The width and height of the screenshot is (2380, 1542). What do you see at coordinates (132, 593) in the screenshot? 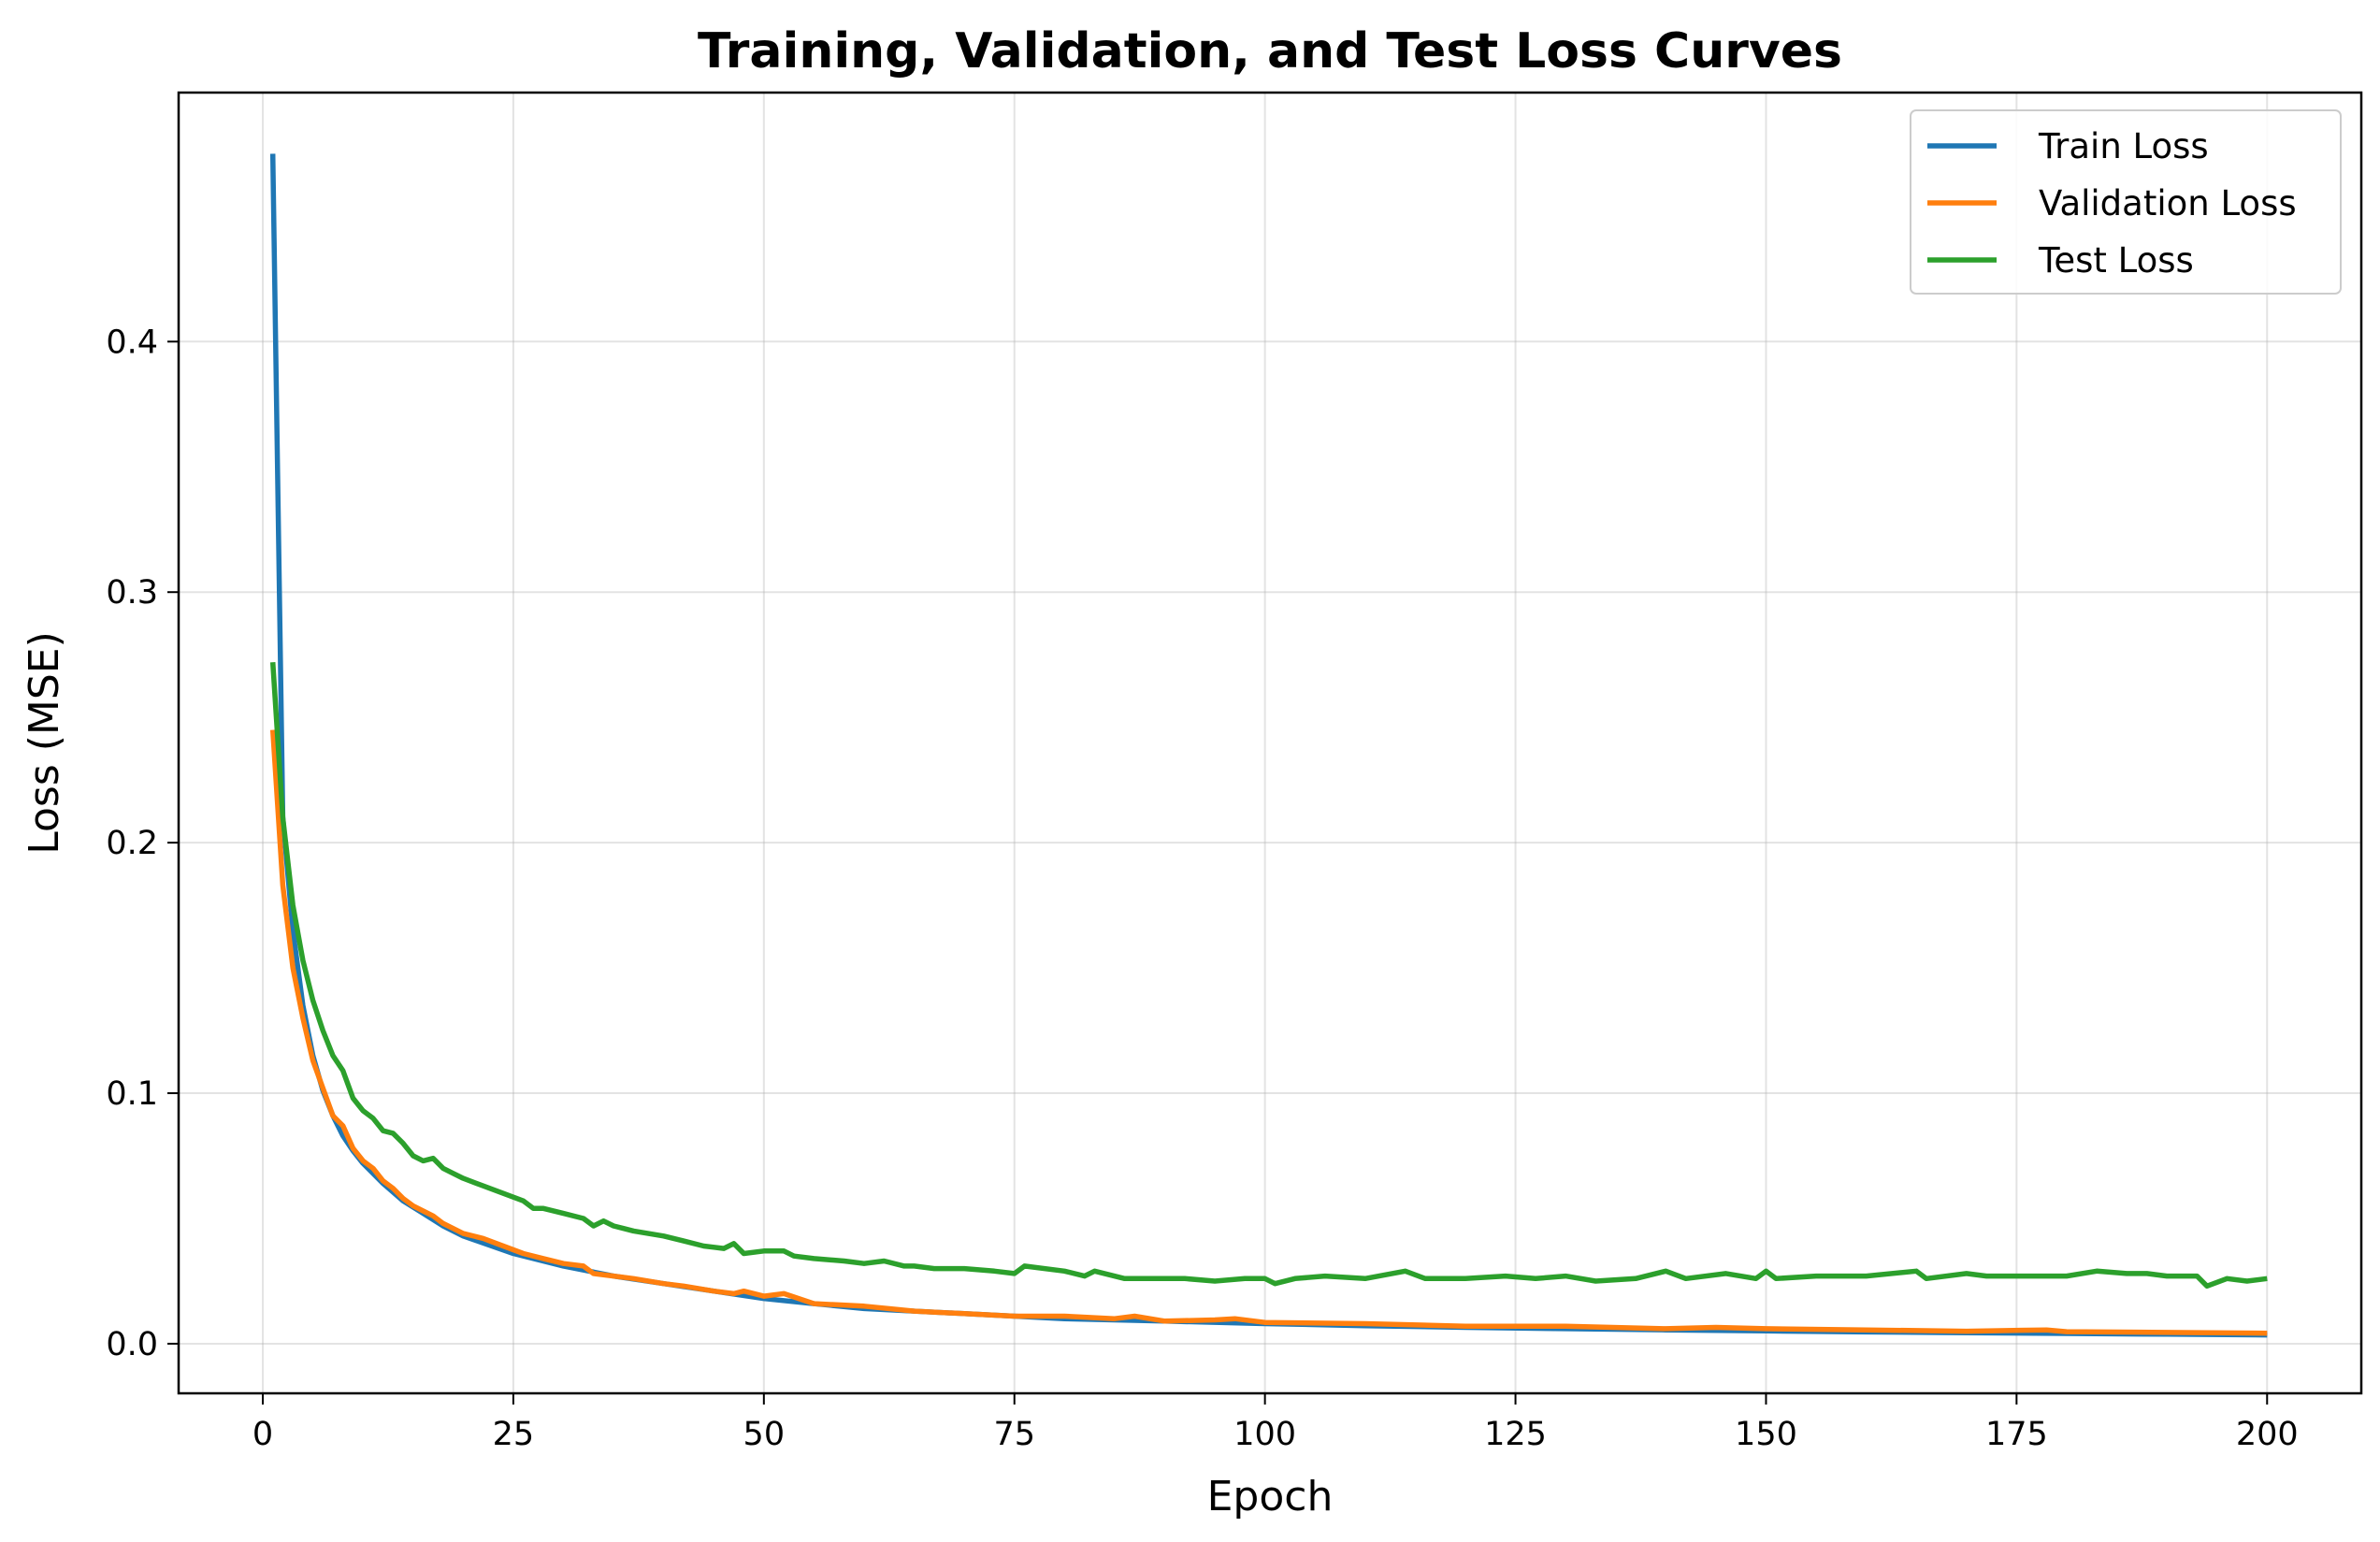
I see `y-tick-label: 0.3` at bounding box center [132, 593].